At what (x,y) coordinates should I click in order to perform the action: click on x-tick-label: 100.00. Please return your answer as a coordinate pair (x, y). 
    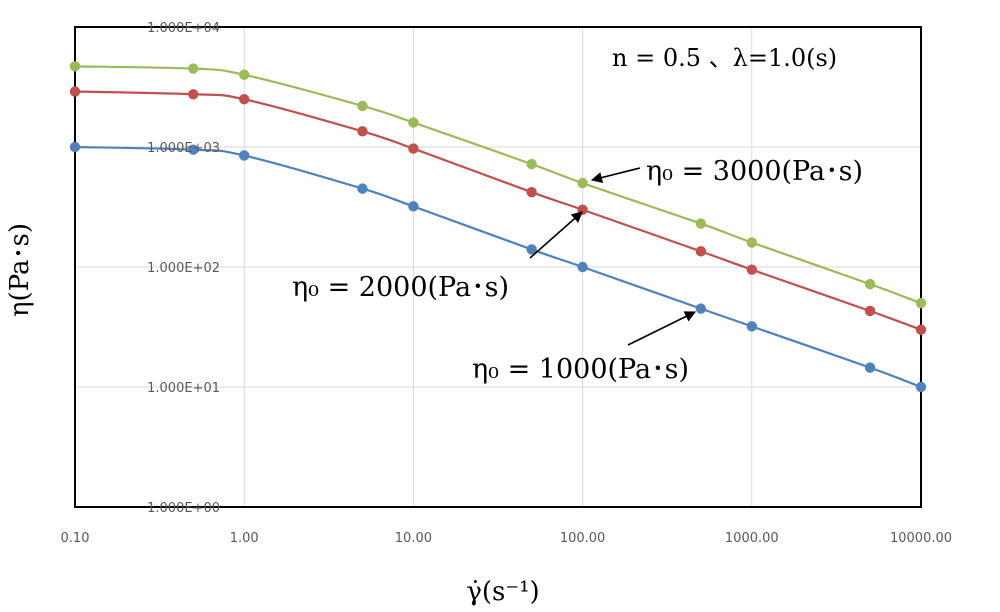
    Looking at the image, I should click on (583, 538).